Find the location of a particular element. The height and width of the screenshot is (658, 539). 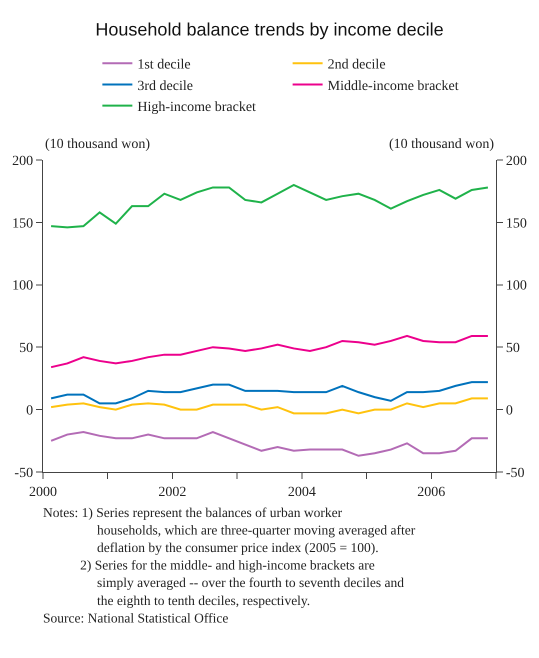

legend-label: 1st decile is located at coordinates (164, 65).